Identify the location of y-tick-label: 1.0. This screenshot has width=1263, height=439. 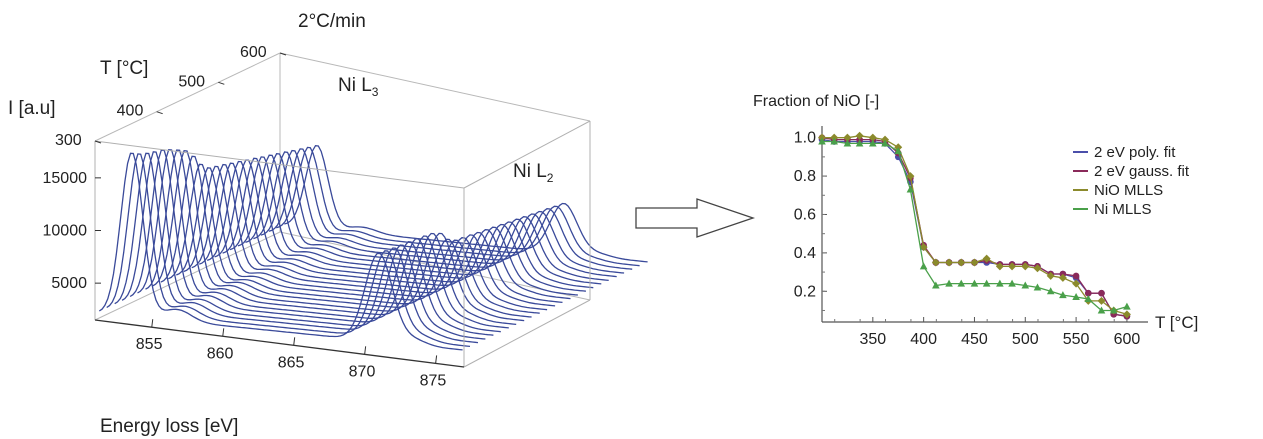
(805, 138).